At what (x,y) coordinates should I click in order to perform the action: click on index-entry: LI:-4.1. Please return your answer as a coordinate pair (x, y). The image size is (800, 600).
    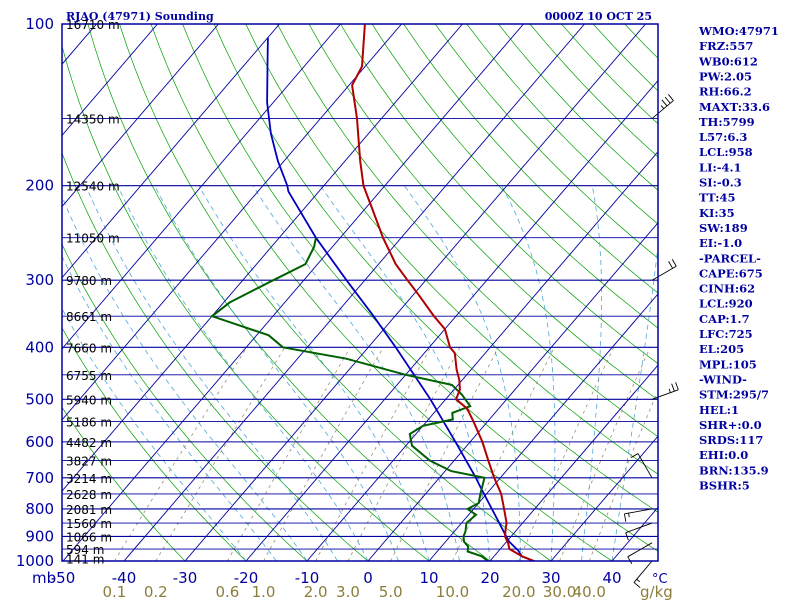
    Looking at the image, I should click on (720, 167).